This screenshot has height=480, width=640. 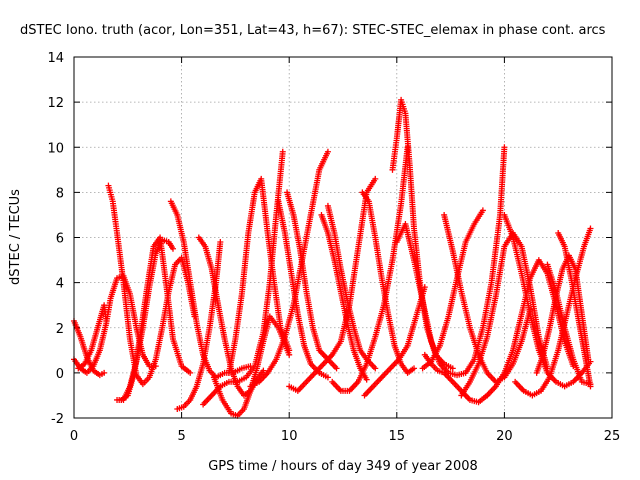 What do you see at coordinates (55, 103) in the screenshot?
I see `y-tick-label: 12` at bounding box center [55, 103].